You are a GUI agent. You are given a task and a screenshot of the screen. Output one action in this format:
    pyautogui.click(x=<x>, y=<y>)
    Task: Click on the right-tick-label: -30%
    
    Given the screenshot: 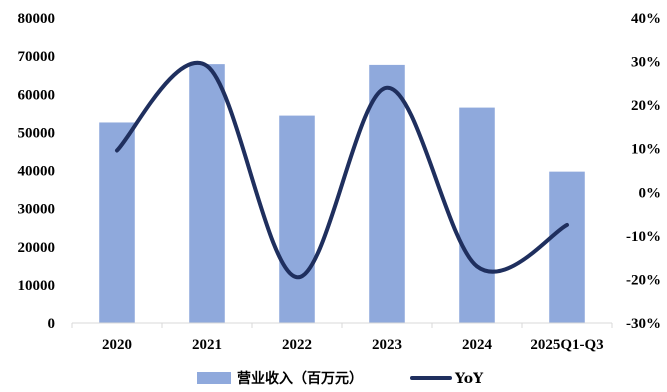 What is the action you would take?
    pyautogui.click(x=643, y=324)
    